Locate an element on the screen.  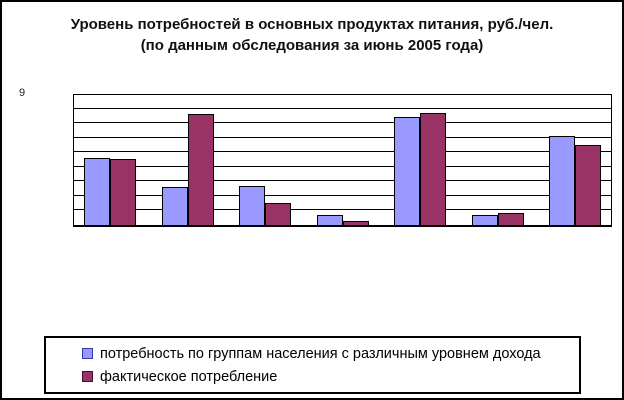
legend-item: фактическое потребление is located at coordinates (330, 377).